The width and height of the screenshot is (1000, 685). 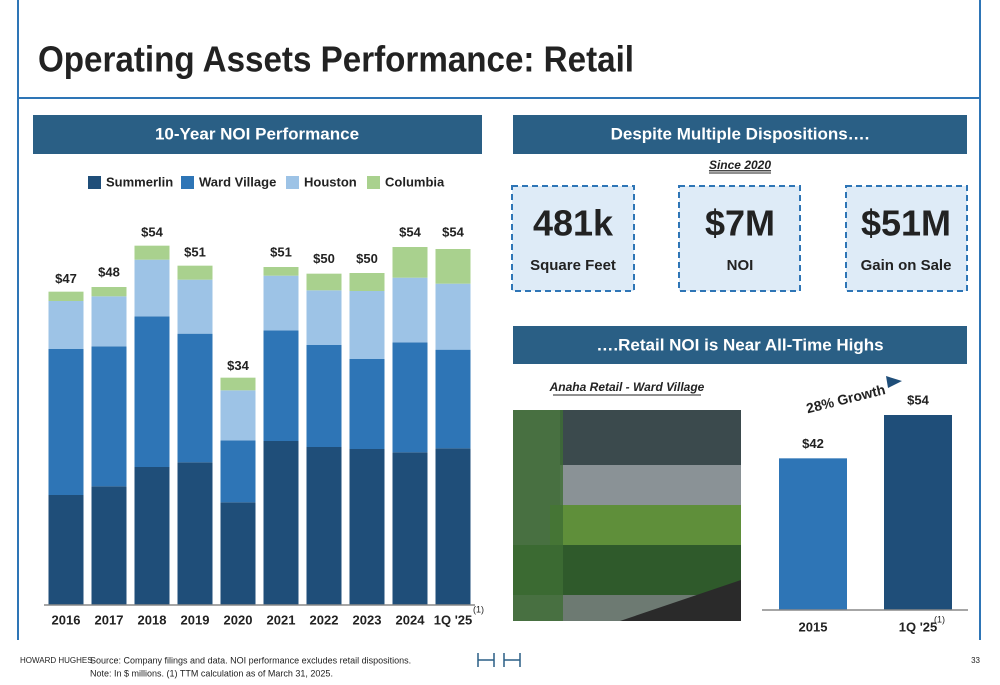 What do you see at coordinates (66, 619) in the screenshot?
I see `x-tick-label: 2016` at bounding box center [66, 619].